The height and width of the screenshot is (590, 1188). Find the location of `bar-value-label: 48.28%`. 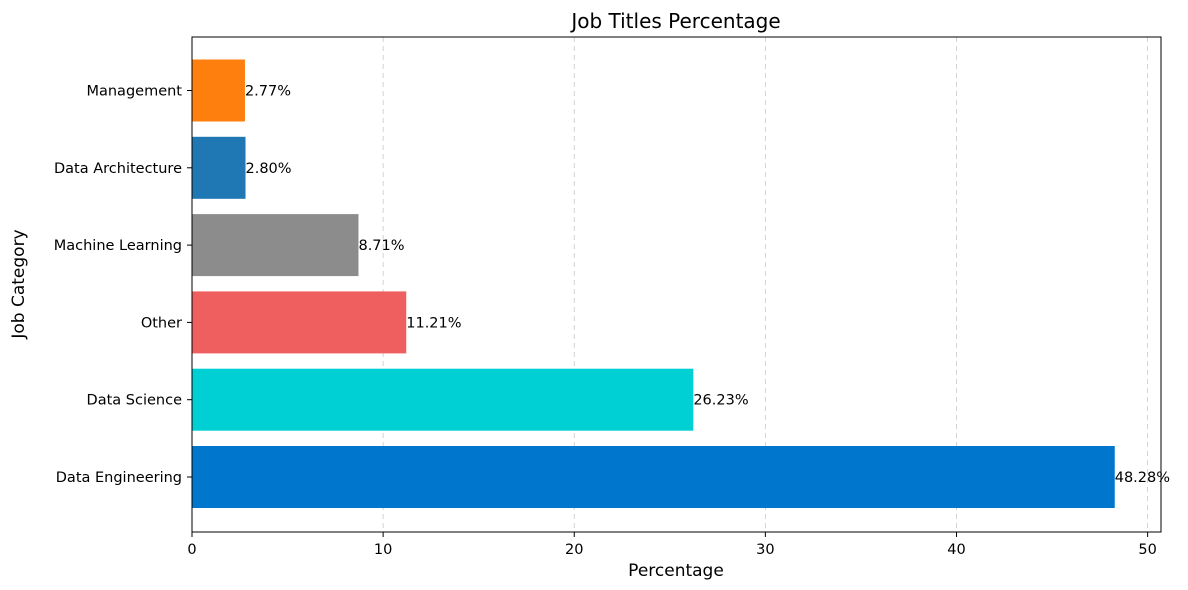

bar-value-label: 48.28% is located at coordinates (1142, 478).